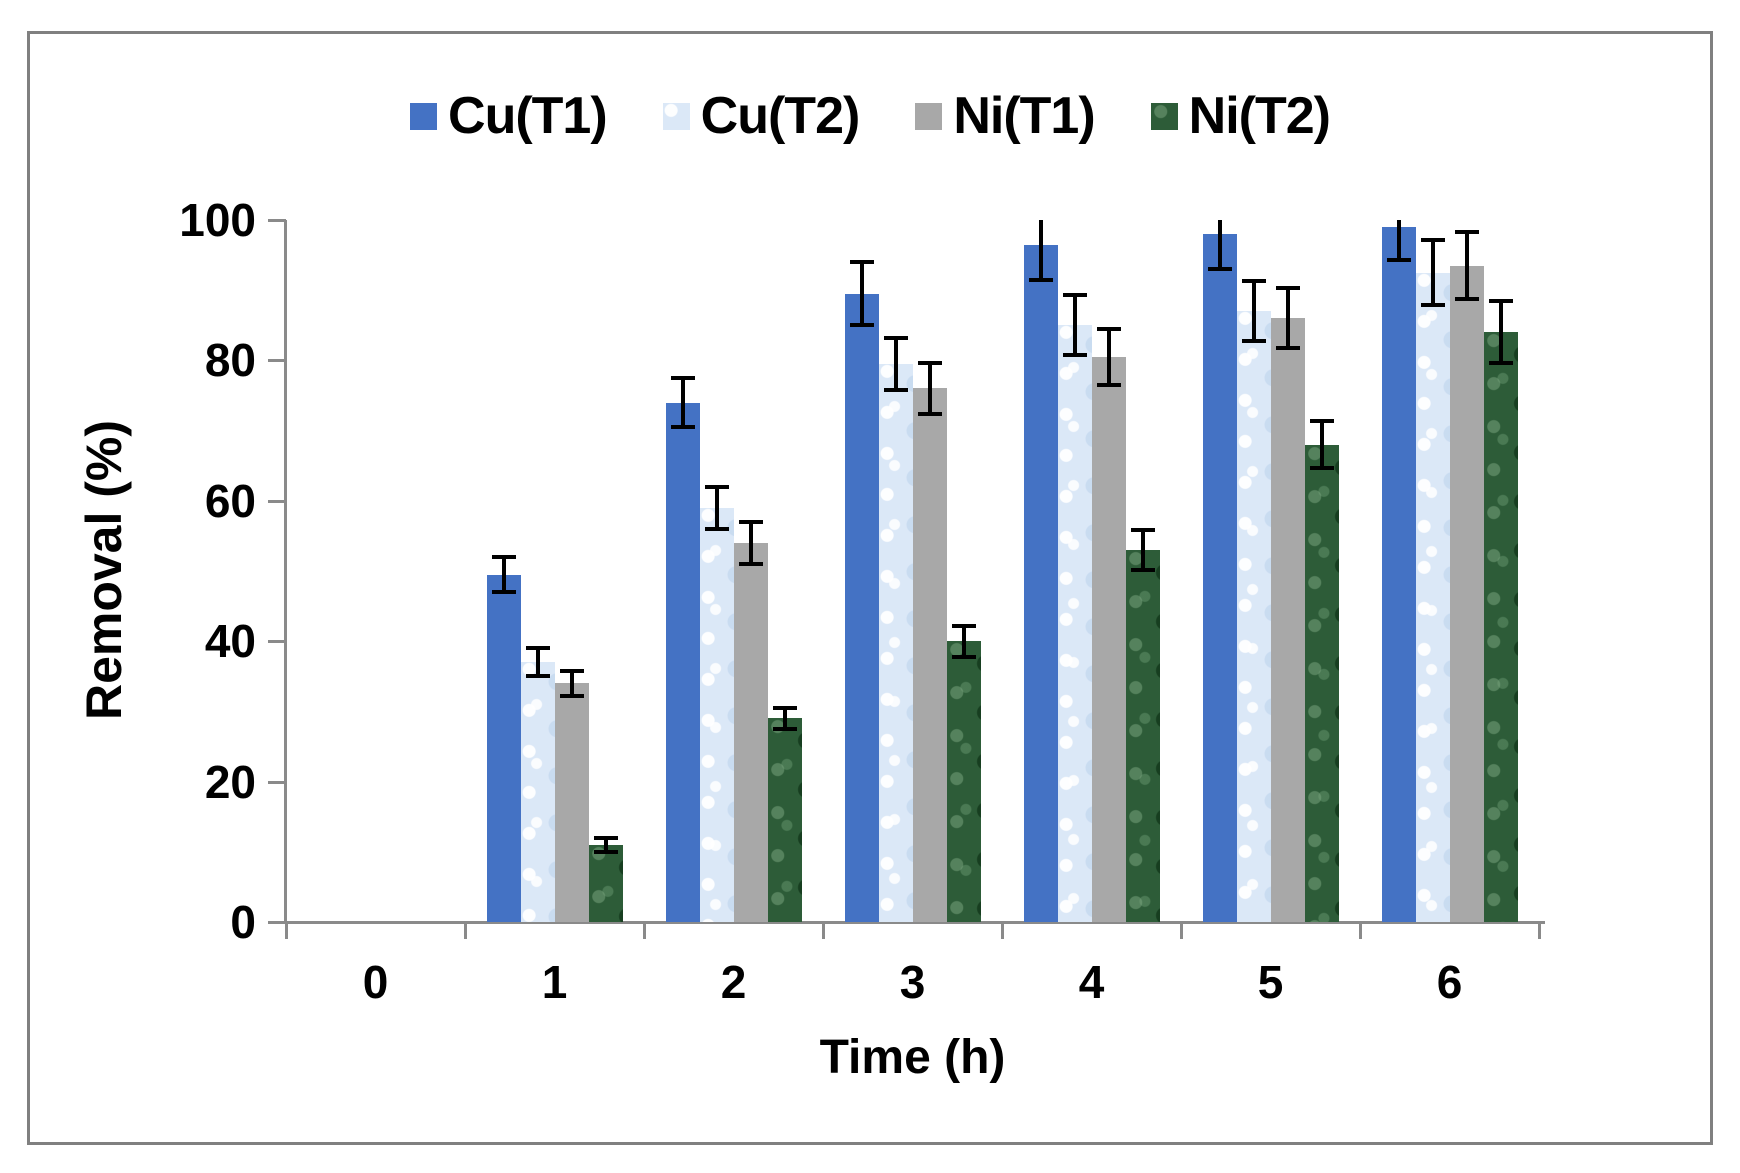 The height and width of the screenshot is (1173, 1740). Describe the element at coordinates (1432, 597) in the screenshot. I see `bar-cut2-6h` at that location.